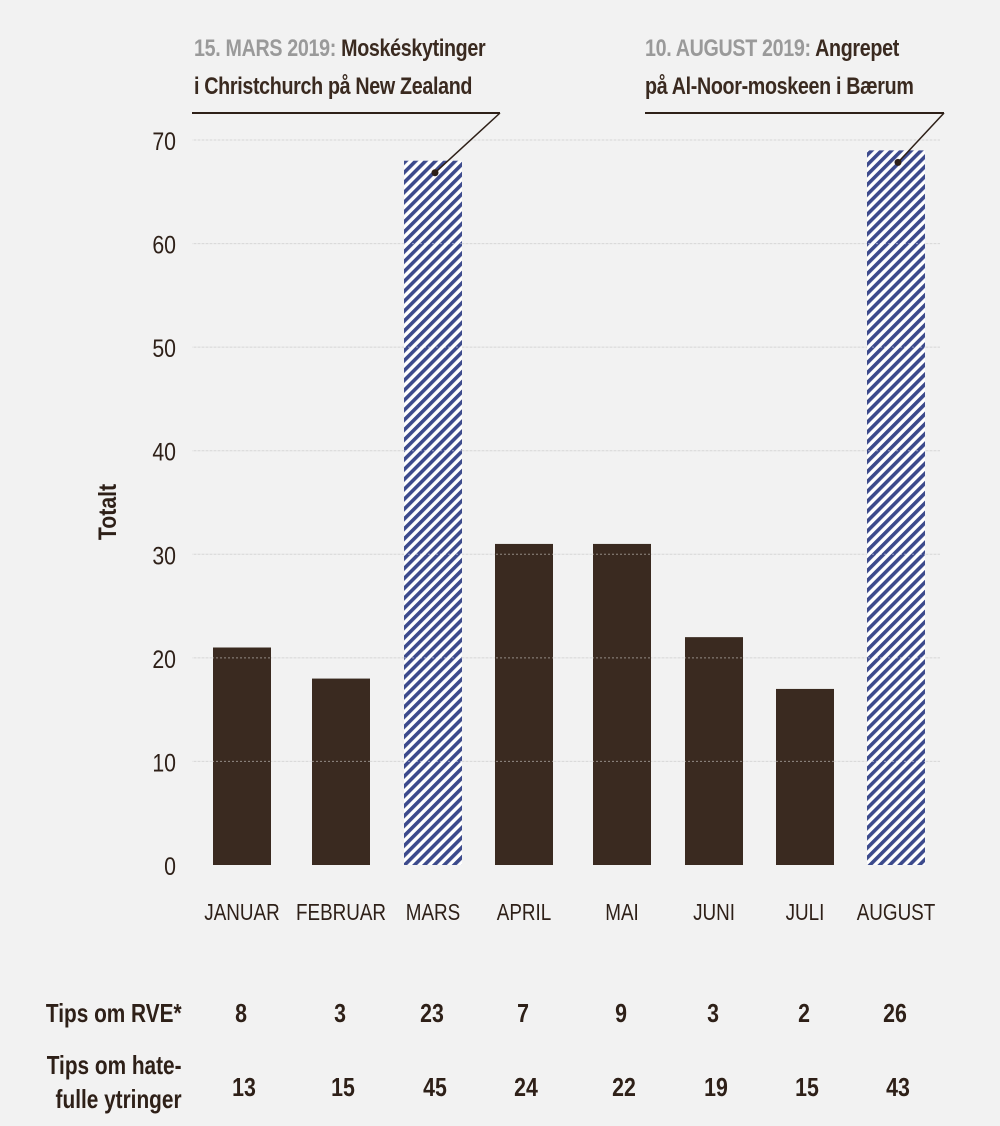 The height and width of the screenshot is (1126, 1000). Describe the element at coordinates (164, 452) in the screenshot. I see `y-tick-label: 40` at that location.